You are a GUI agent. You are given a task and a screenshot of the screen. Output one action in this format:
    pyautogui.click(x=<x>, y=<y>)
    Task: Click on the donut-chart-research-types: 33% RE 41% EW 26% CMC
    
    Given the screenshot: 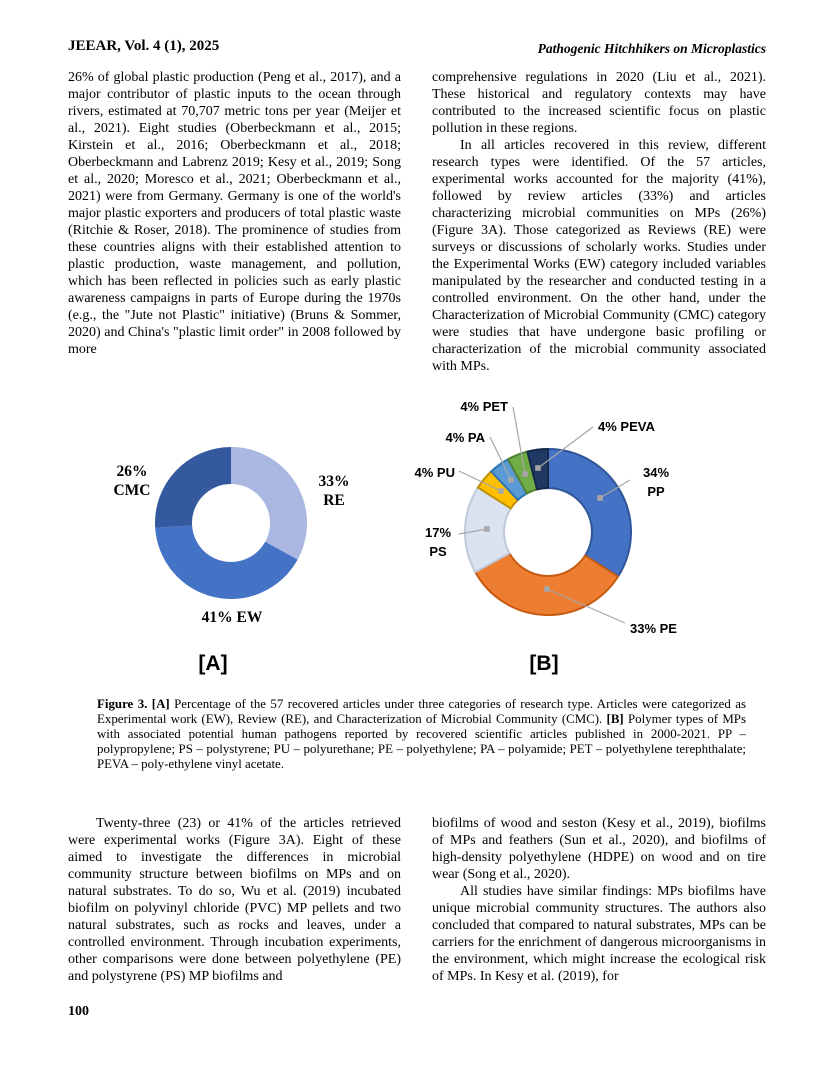 What is the action you would take?
    pyautogui.click(x=231, y=536)
    